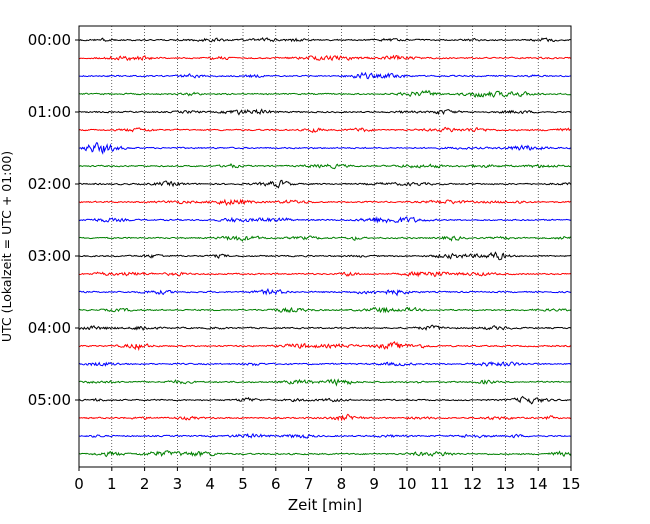 The height and width of the screenshot is (524, 650). I want to click on x-tick-label: 6, so click(276, 484).